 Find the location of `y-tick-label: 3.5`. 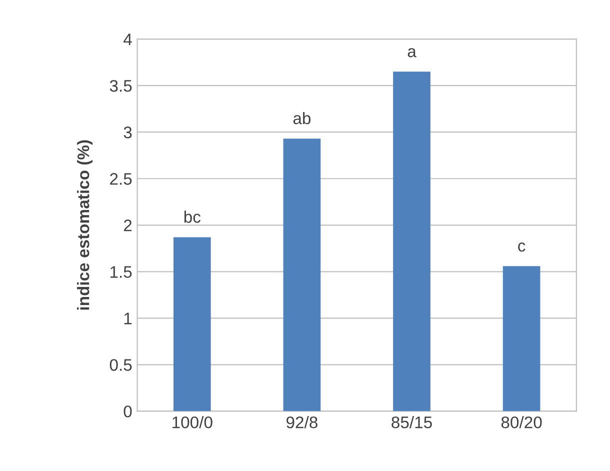

y-tick-label: 3.5 is located at coordinates (121, 86).